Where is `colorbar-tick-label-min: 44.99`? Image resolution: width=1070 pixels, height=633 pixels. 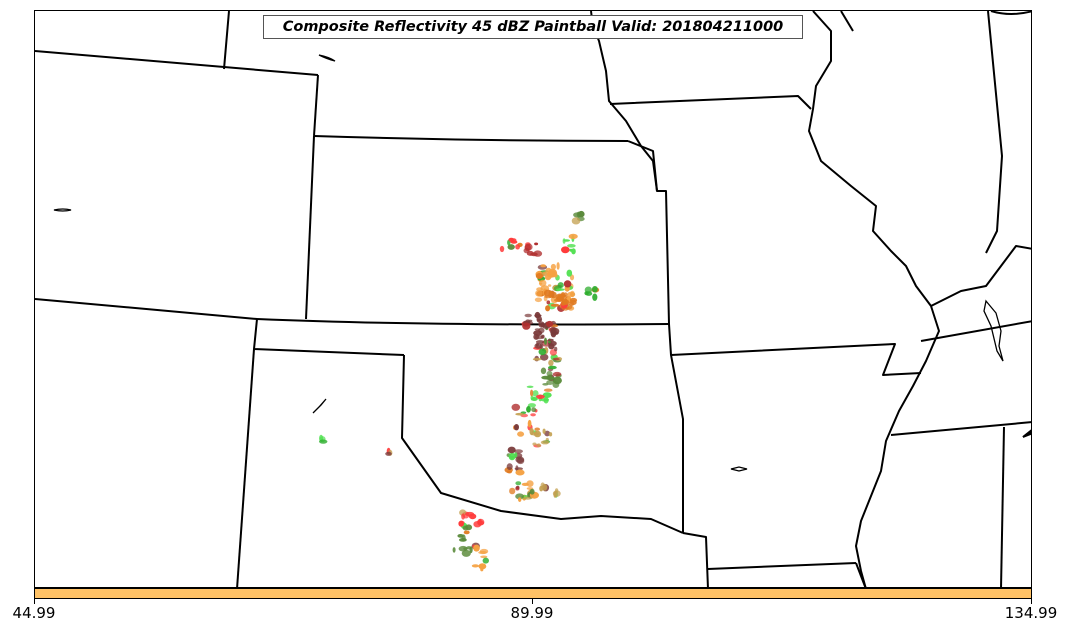
colorbar-tick-label-min: 44.99 is located at coordinates (34, 613).